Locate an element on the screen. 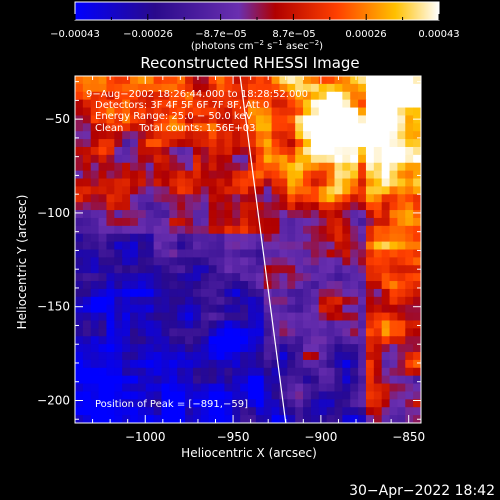 The width and height of the screenshot is (500, 500). solar-limb-line is located at coordinates (263, 249).